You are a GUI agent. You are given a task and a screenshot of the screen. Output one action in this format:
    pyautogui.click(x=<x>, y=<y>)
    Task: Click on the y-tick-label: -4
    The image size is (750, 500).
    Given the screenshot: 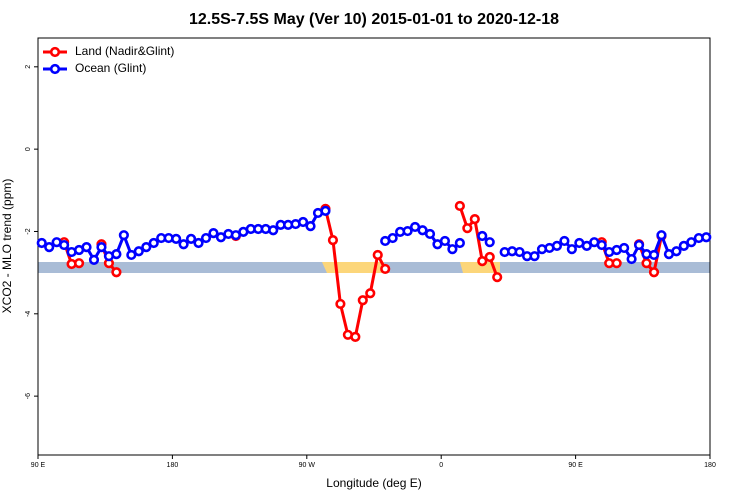 What is the action you would take?
    pyautogui.click(x=28, y=314)
    